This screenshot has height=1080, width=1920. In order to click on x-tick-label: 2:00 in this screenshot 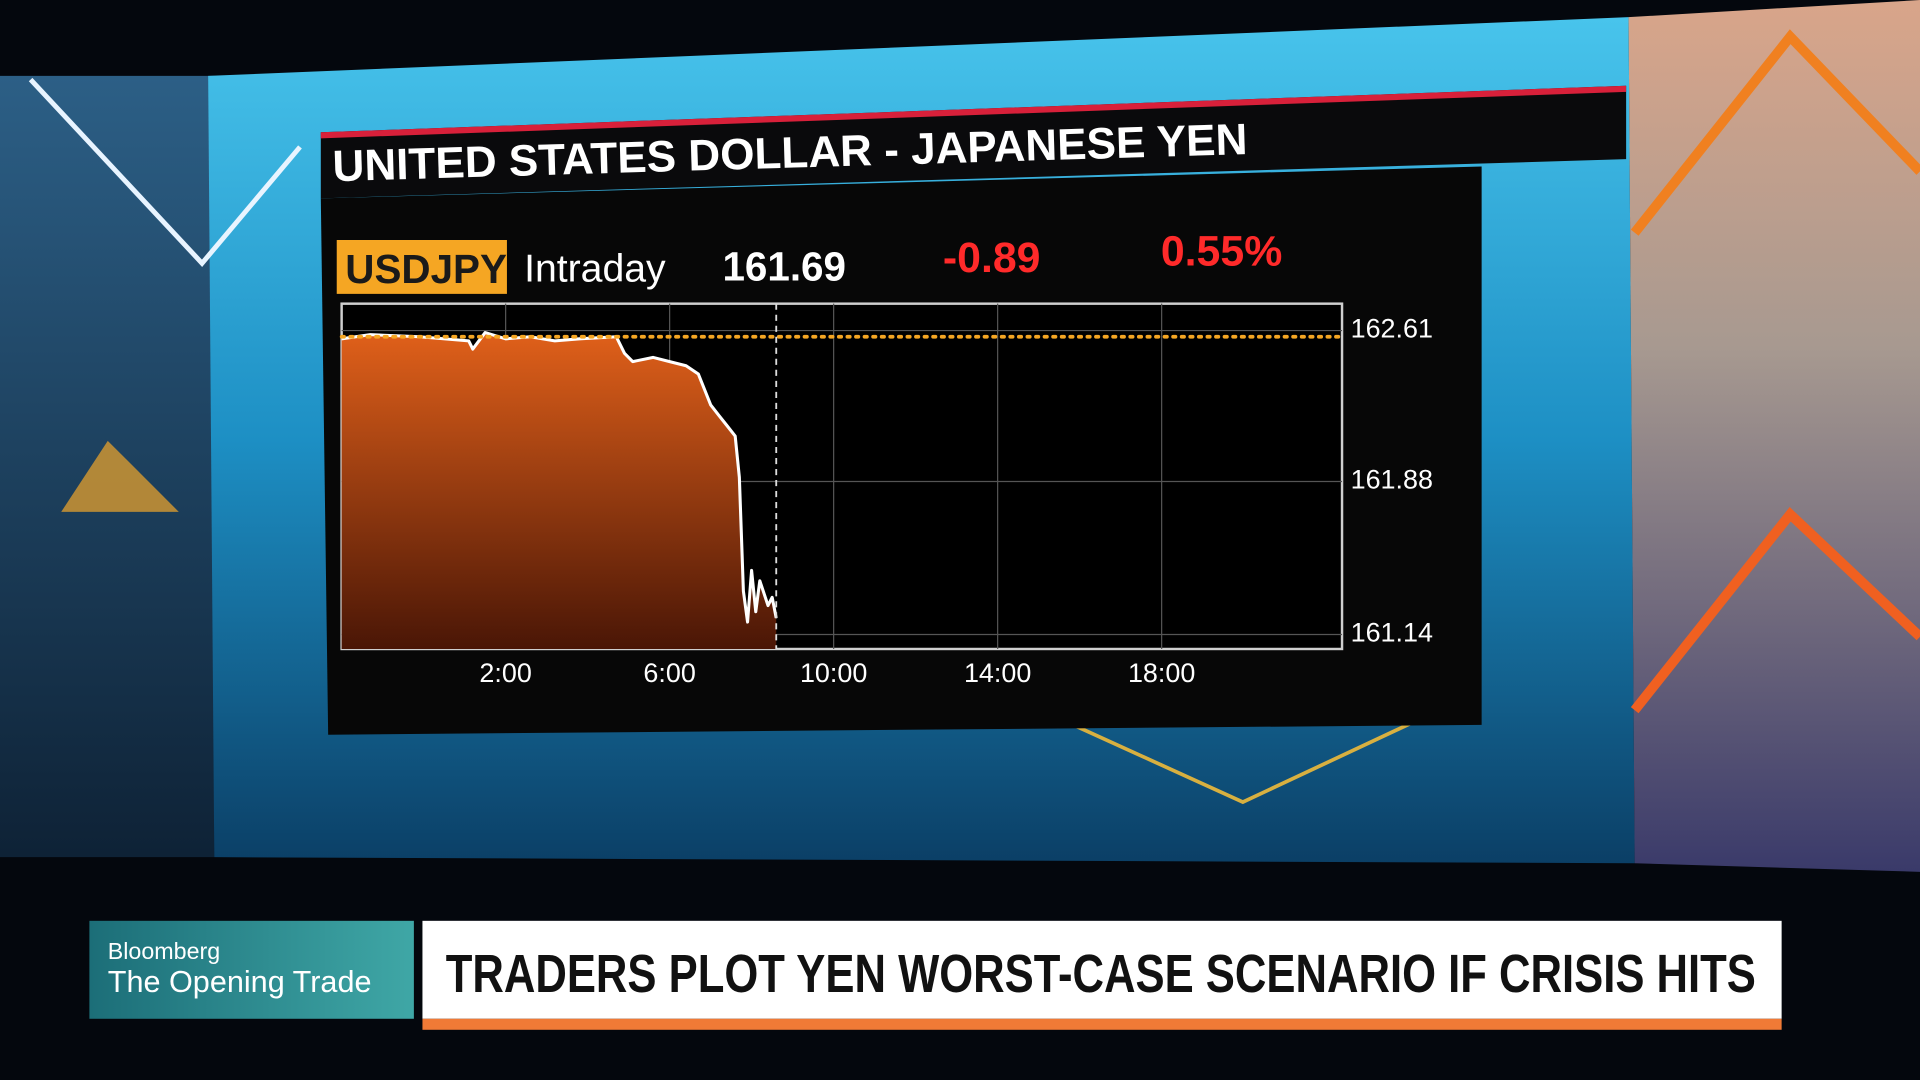, I will do `click(505, 673)`.